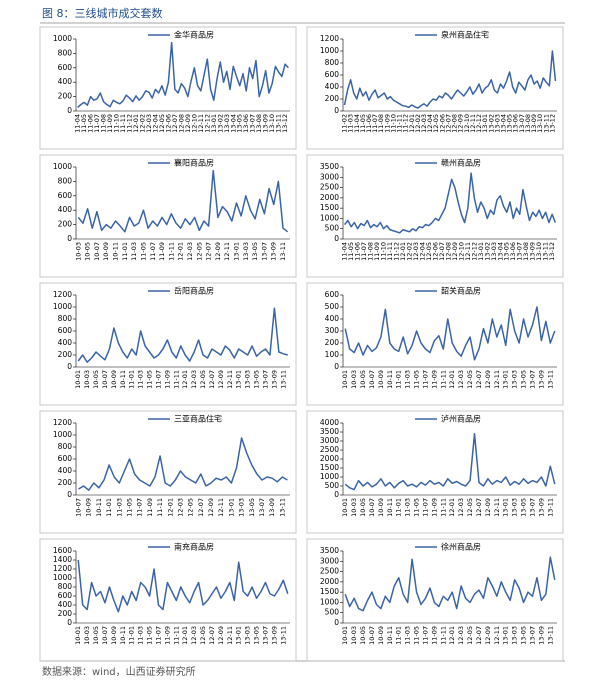  What do you see at coordinates (332, 306) in the screenshot?
I see `y-tick-label: 500` at bounding box center [332, 306].